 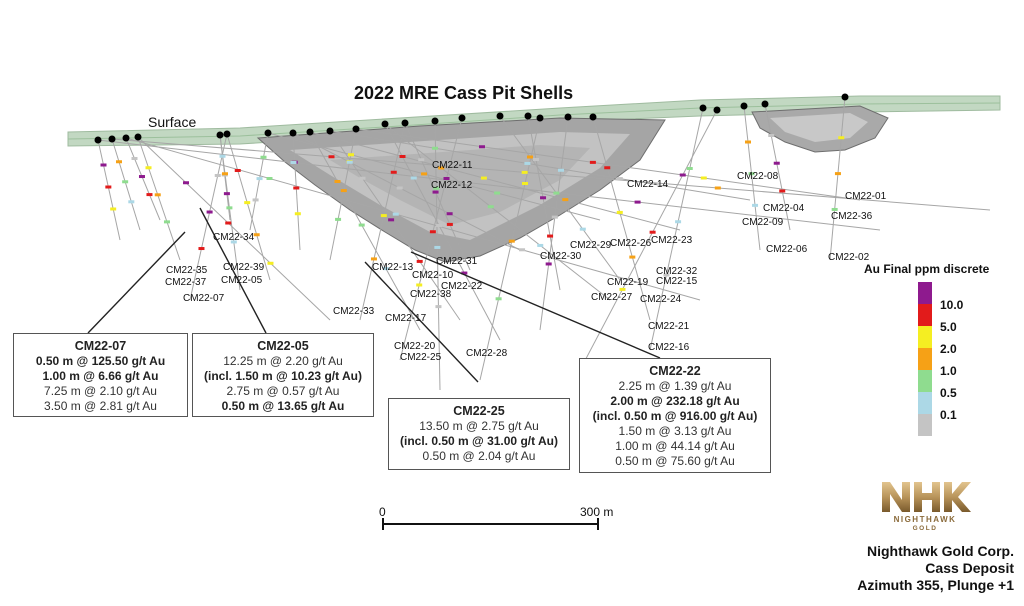 I want to click on callout-line: 1.50 m @ 3.13 g/t Au, so click(x=675, y=431).